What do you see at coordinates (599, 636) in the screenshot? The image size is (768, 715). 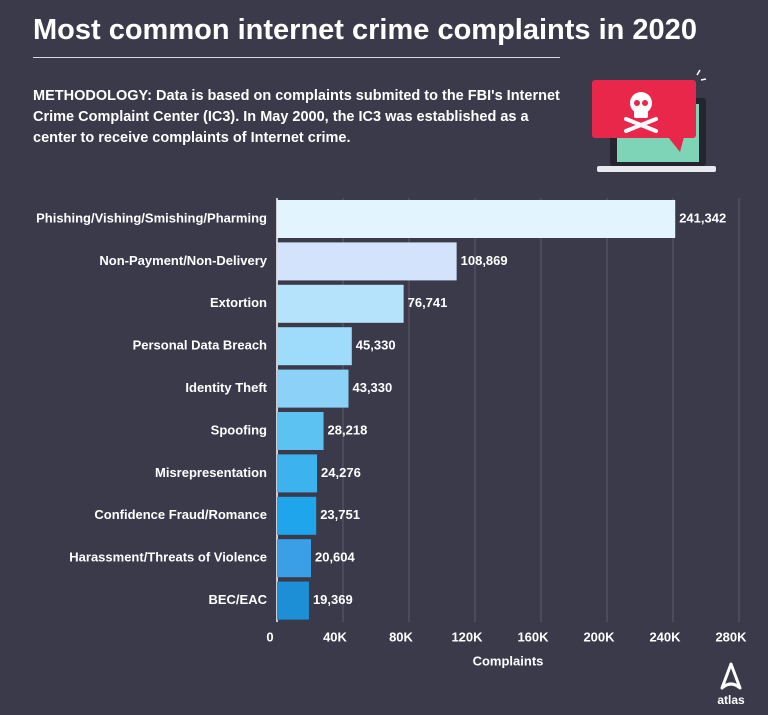 I see `x-tick-label: 200K` at bounding box center [599, 636].